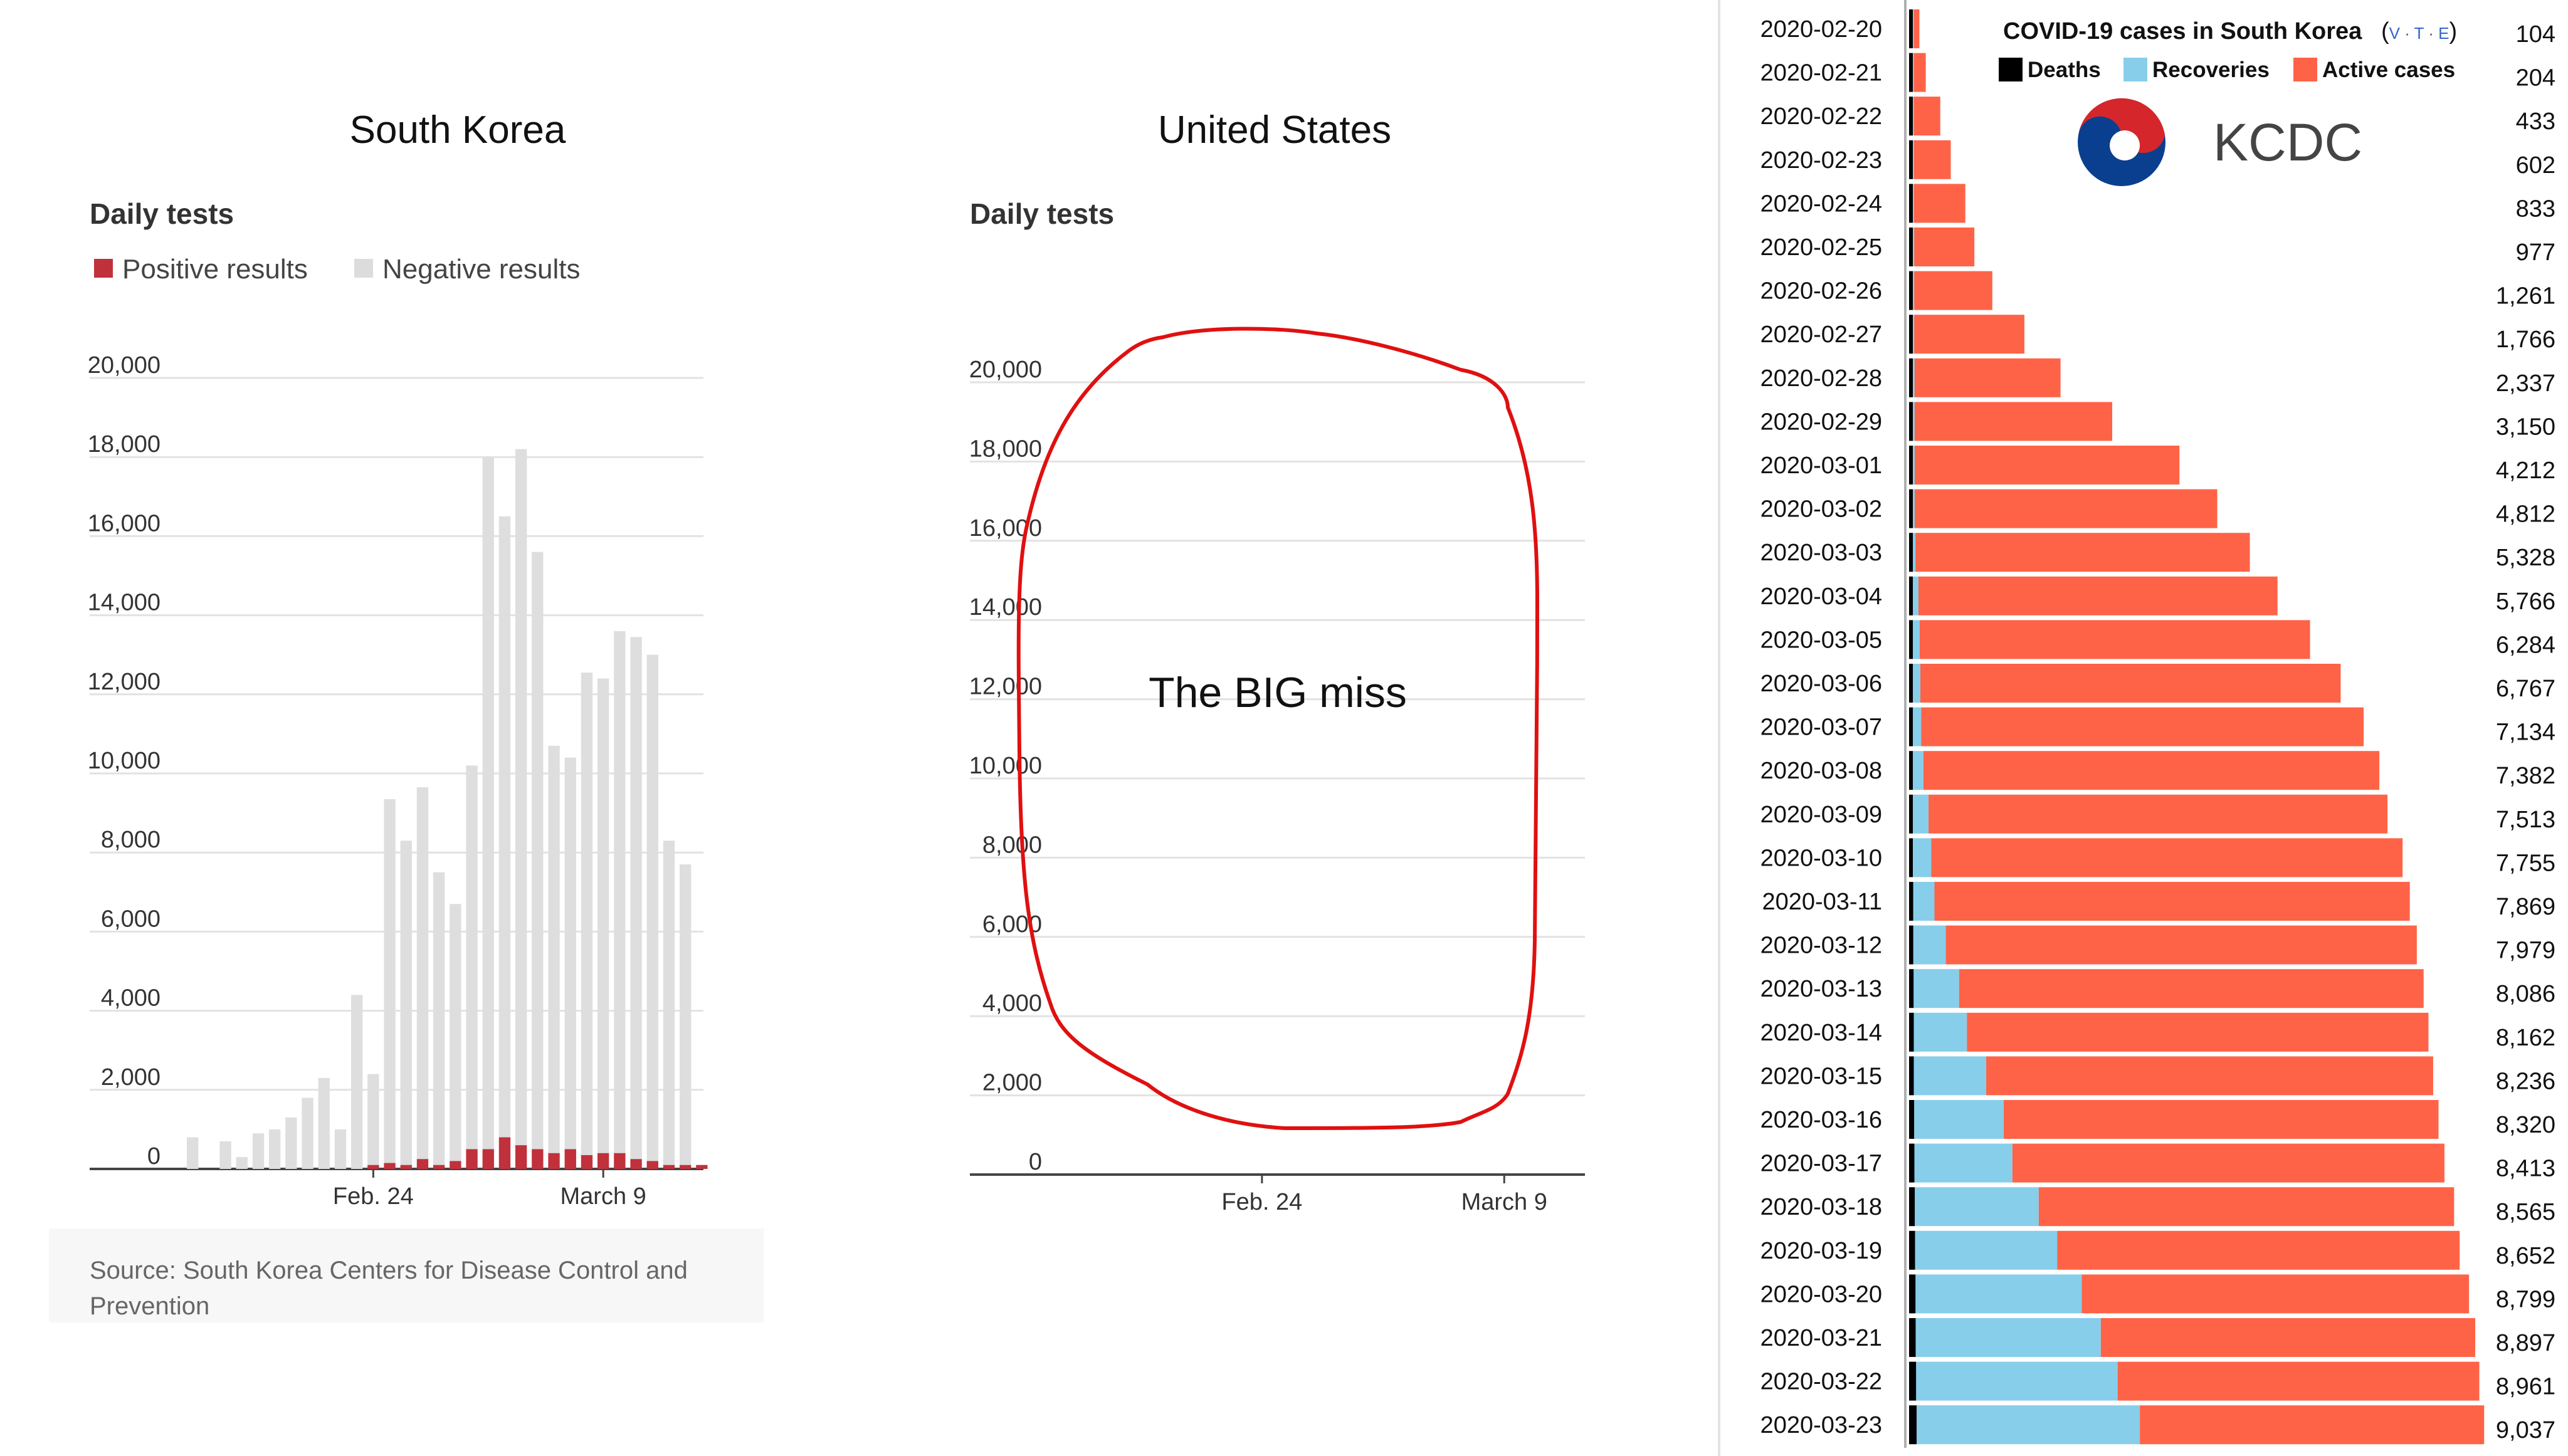 This screenshot has height=1456, width=2568. What do you see at coordinates (1821, 684) in the screenshot?
I see `date-label: 2020-03-06` at bounding box center [1821, 684].